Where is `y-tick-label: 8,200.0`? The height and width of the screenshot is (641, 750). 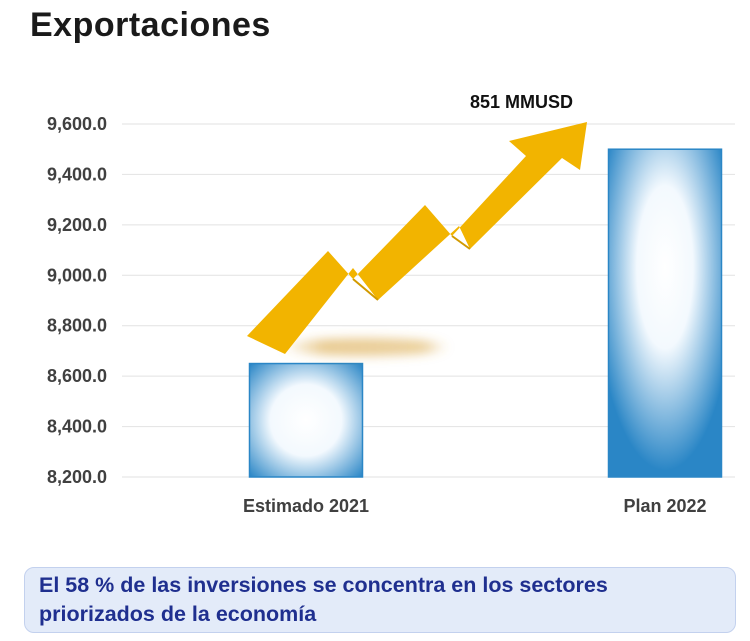 y-tick-label: 8,200.0 is located at coordinates (77, 477).